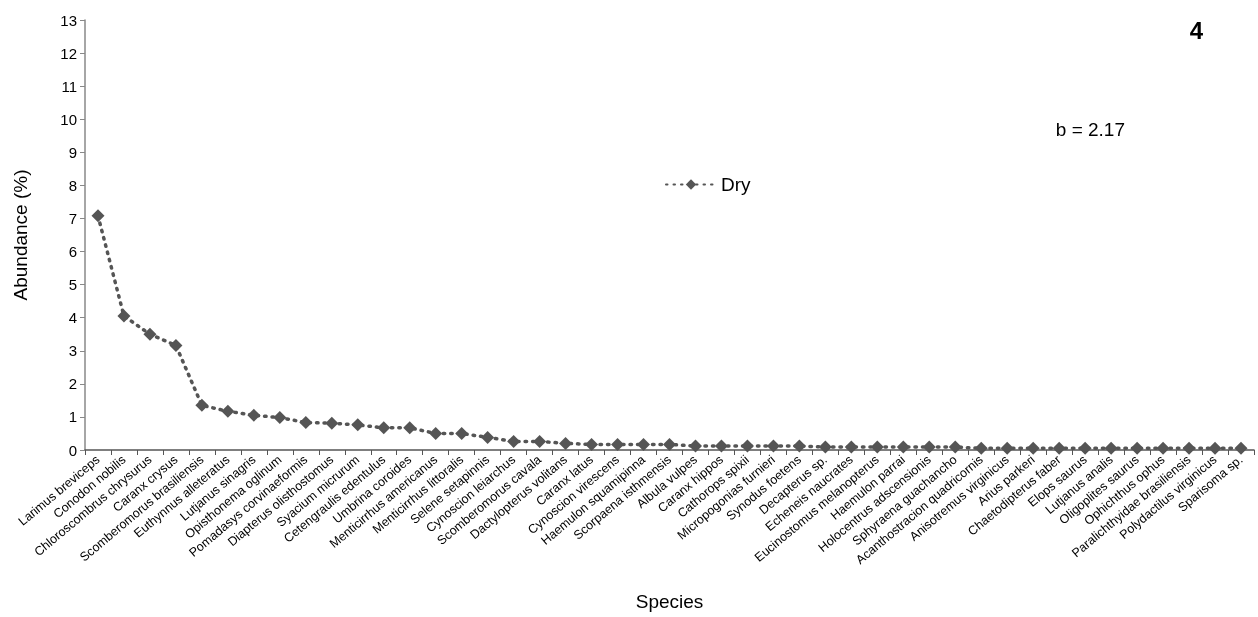  Describe the element at coordinates (20, 235) in the screenshot. I see `y-axis-title: Abundance (%)` at that location.